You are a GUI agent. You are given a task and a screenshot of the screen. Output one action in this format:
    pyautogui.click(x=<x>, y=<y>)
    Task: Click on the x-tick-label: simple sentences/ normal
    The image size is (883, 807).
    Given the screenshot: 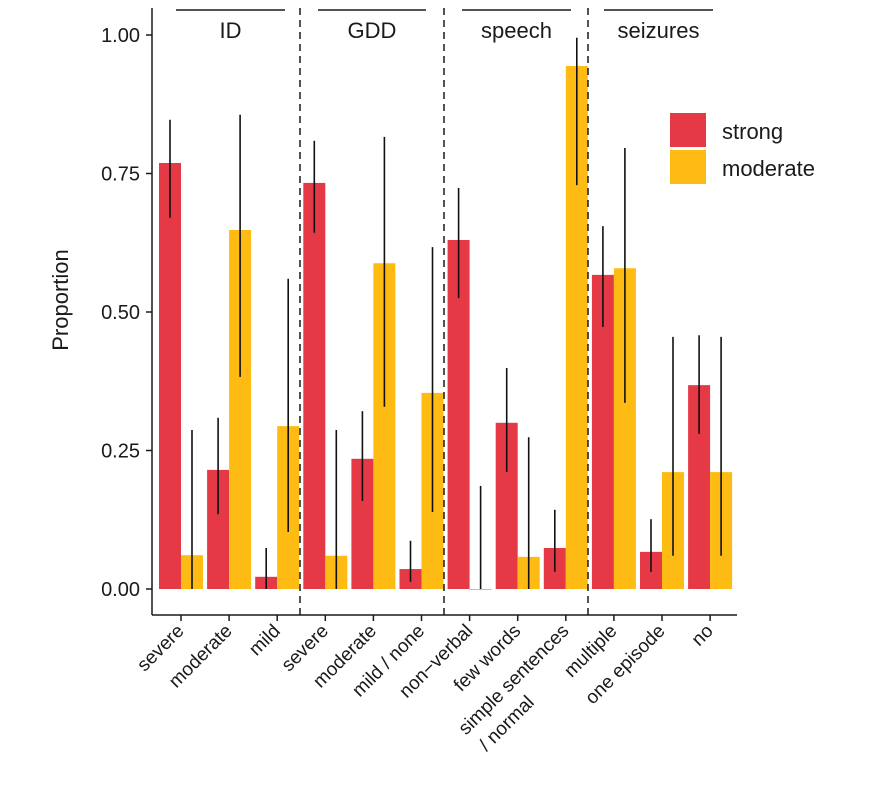 What is the action you would take?
    pyautogui.click(x=523, y=689)
    